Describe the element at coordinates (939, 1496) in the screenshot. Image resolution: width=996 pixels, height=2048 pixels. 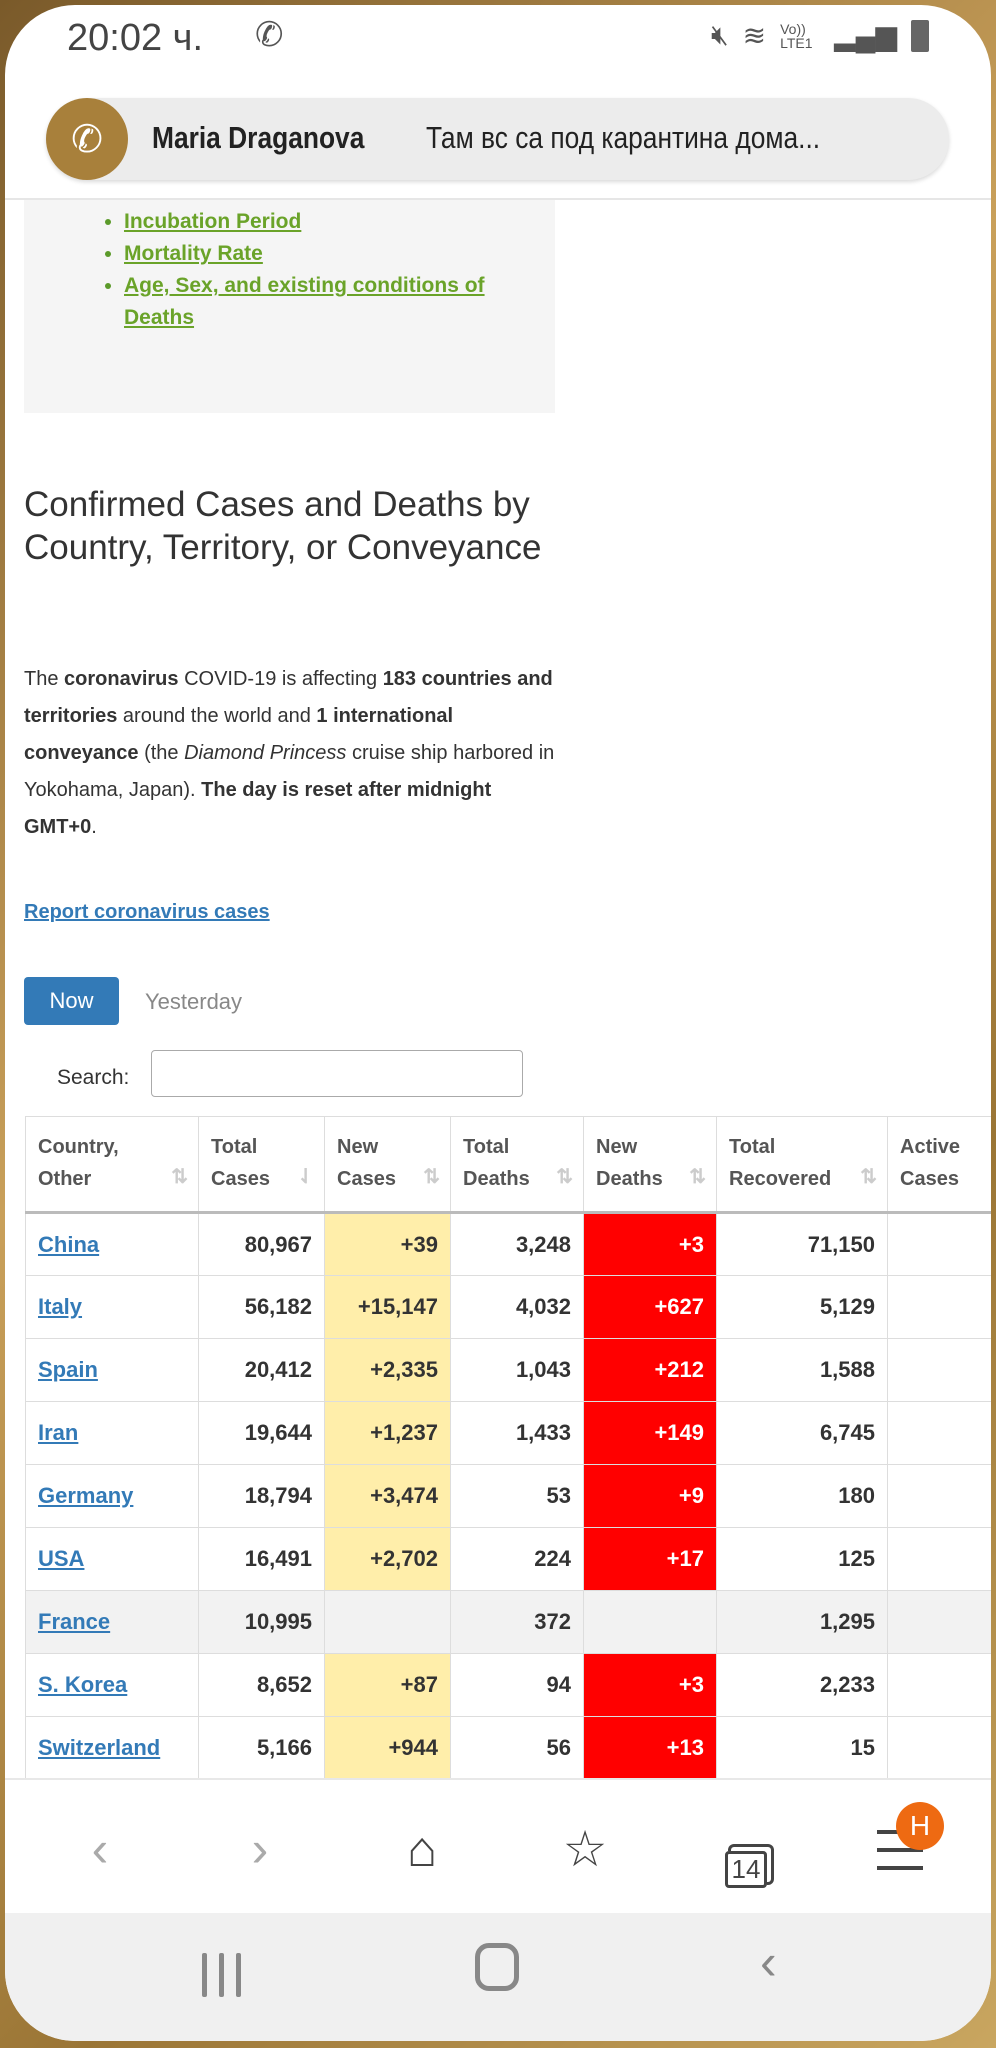
I see `value-cell: 18,561` at that location.